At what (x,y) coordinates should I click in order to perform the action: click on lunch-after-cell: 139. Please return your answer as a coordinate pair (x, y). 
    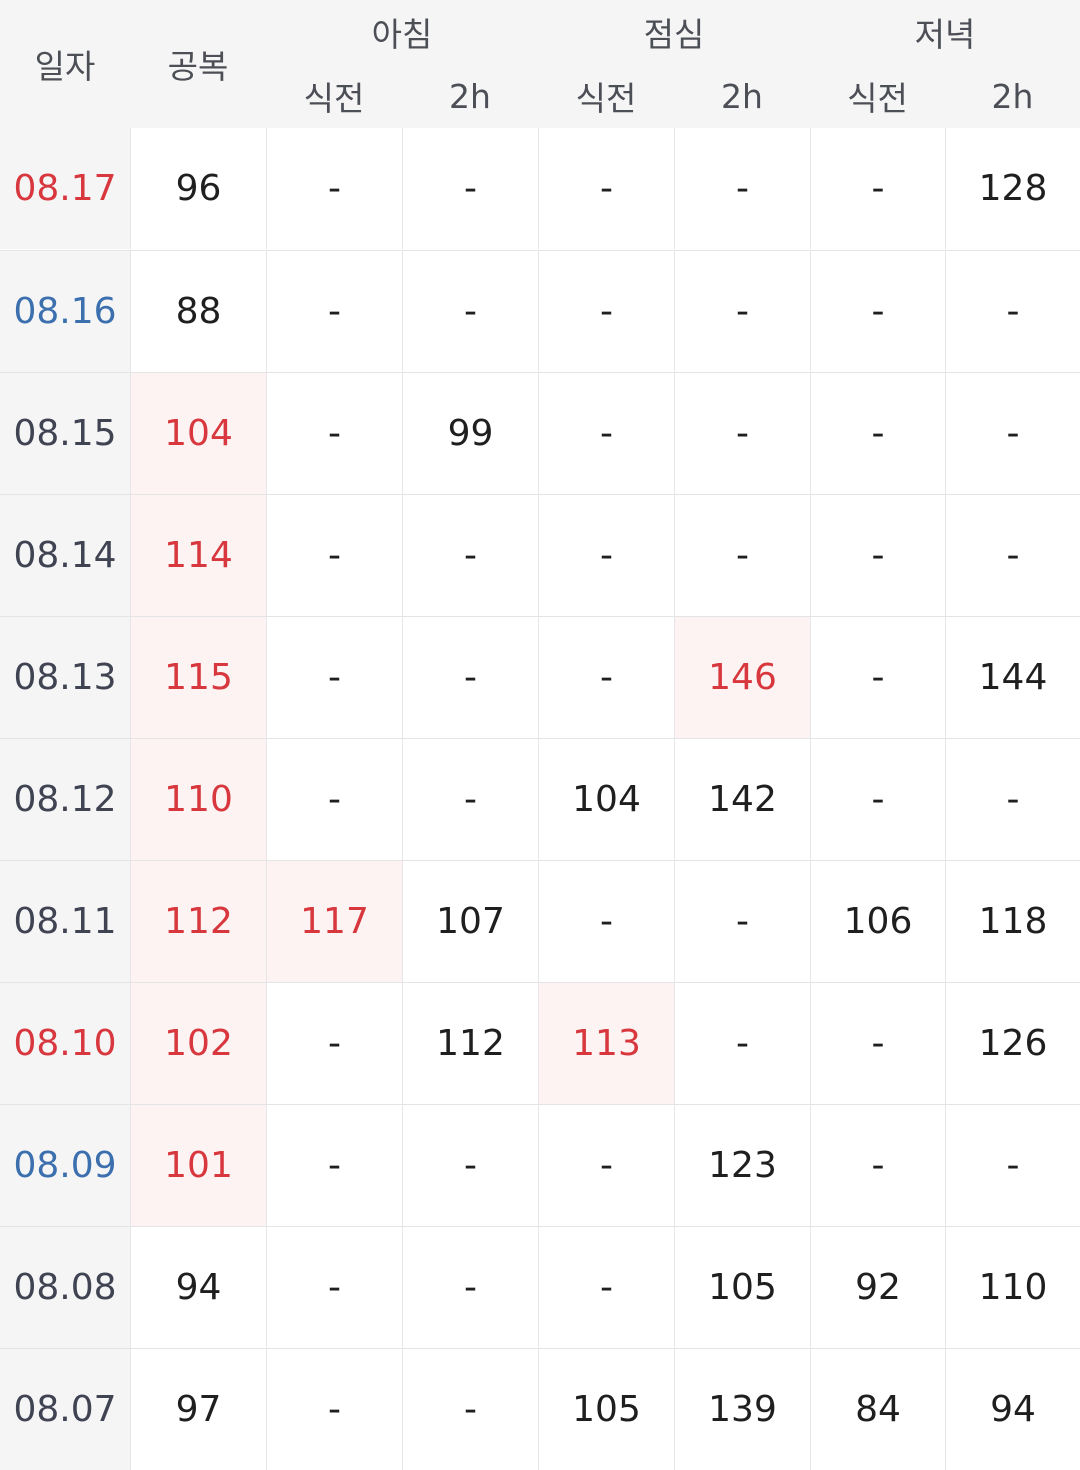
    Looking at the image, I should click on (742, 1409).